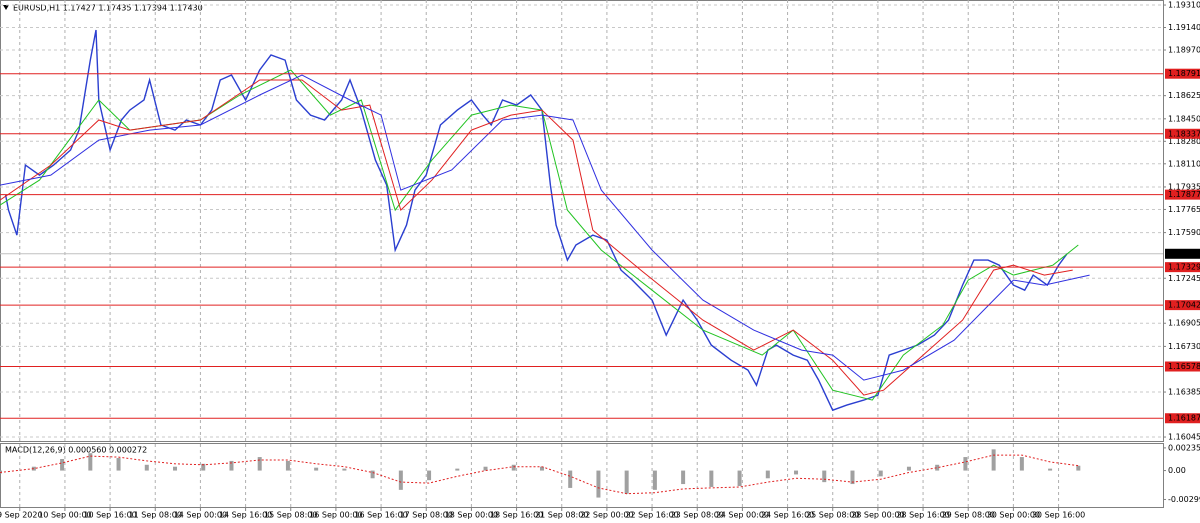 The width and height of the screenshot is (1200, 523). I want to click on y-tick-label: 1.19140, so click(1184, 27).